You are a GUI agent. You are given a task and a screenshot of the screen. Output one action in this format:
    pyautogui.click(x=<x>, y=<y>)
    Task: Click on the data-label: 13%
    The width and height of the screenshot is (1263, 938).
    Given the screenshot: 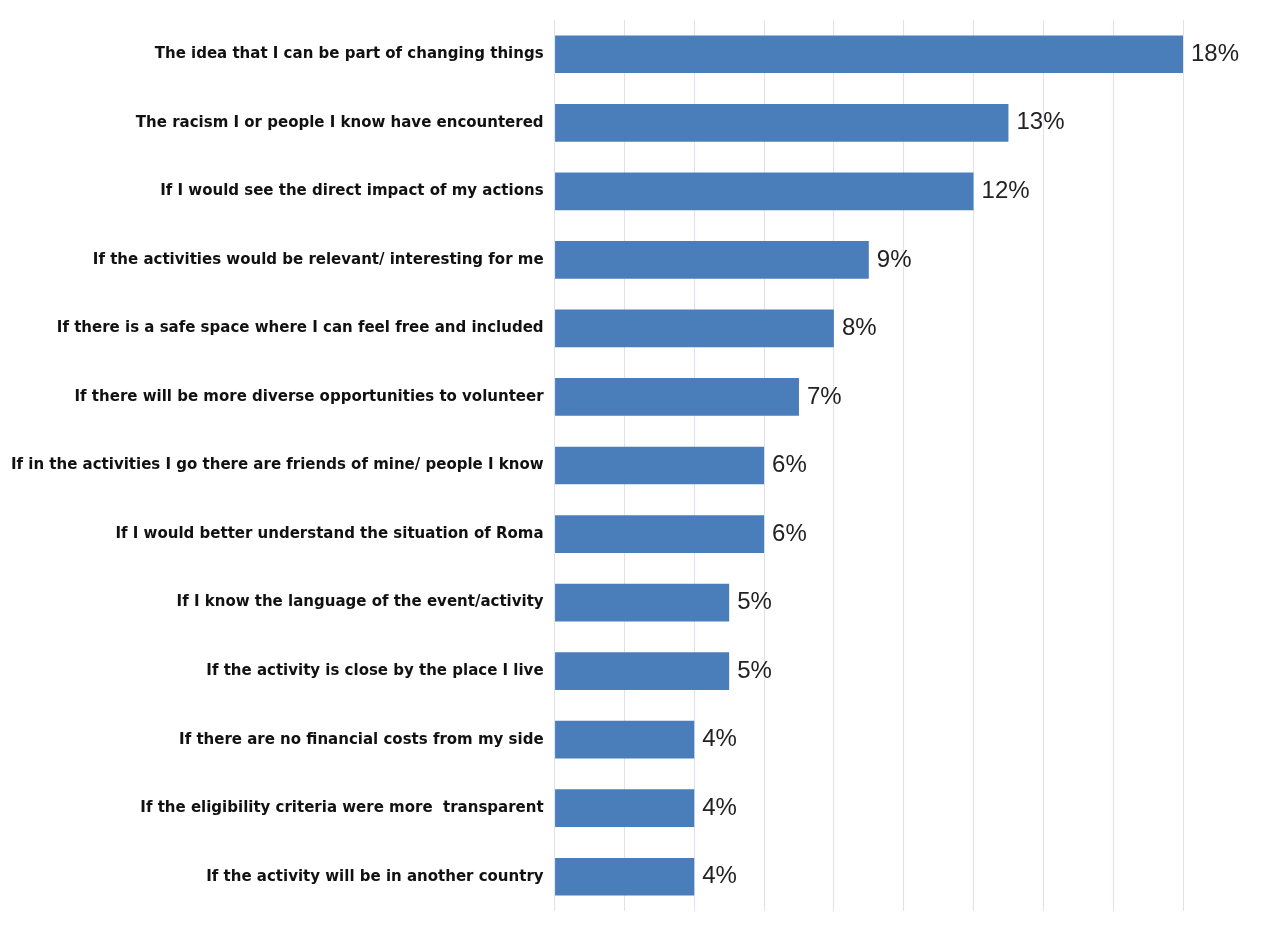 What is the action you would take?
    pyautogui.click(x=1040, y=121)
    